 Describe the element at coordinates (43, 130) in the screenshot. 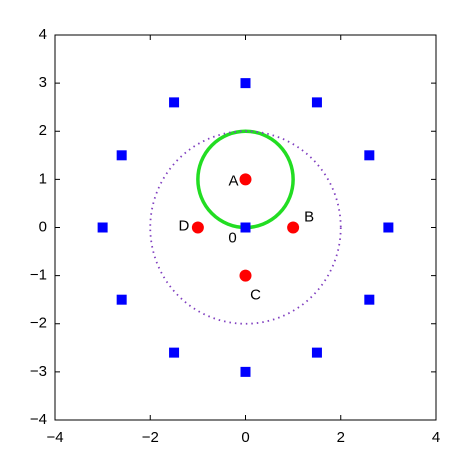

I see `y-tick-label: 2` at that location.